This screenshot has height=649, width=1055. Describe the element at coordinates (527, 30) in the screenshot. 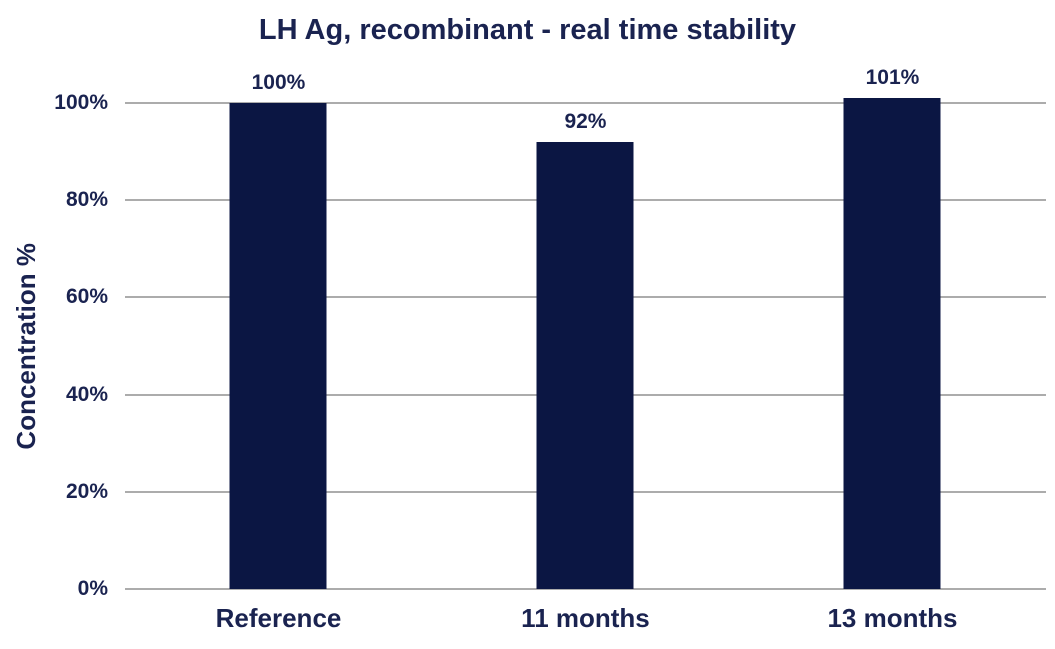

I see `chart-title: LH Ag, recombinant - real time stability` at that location.